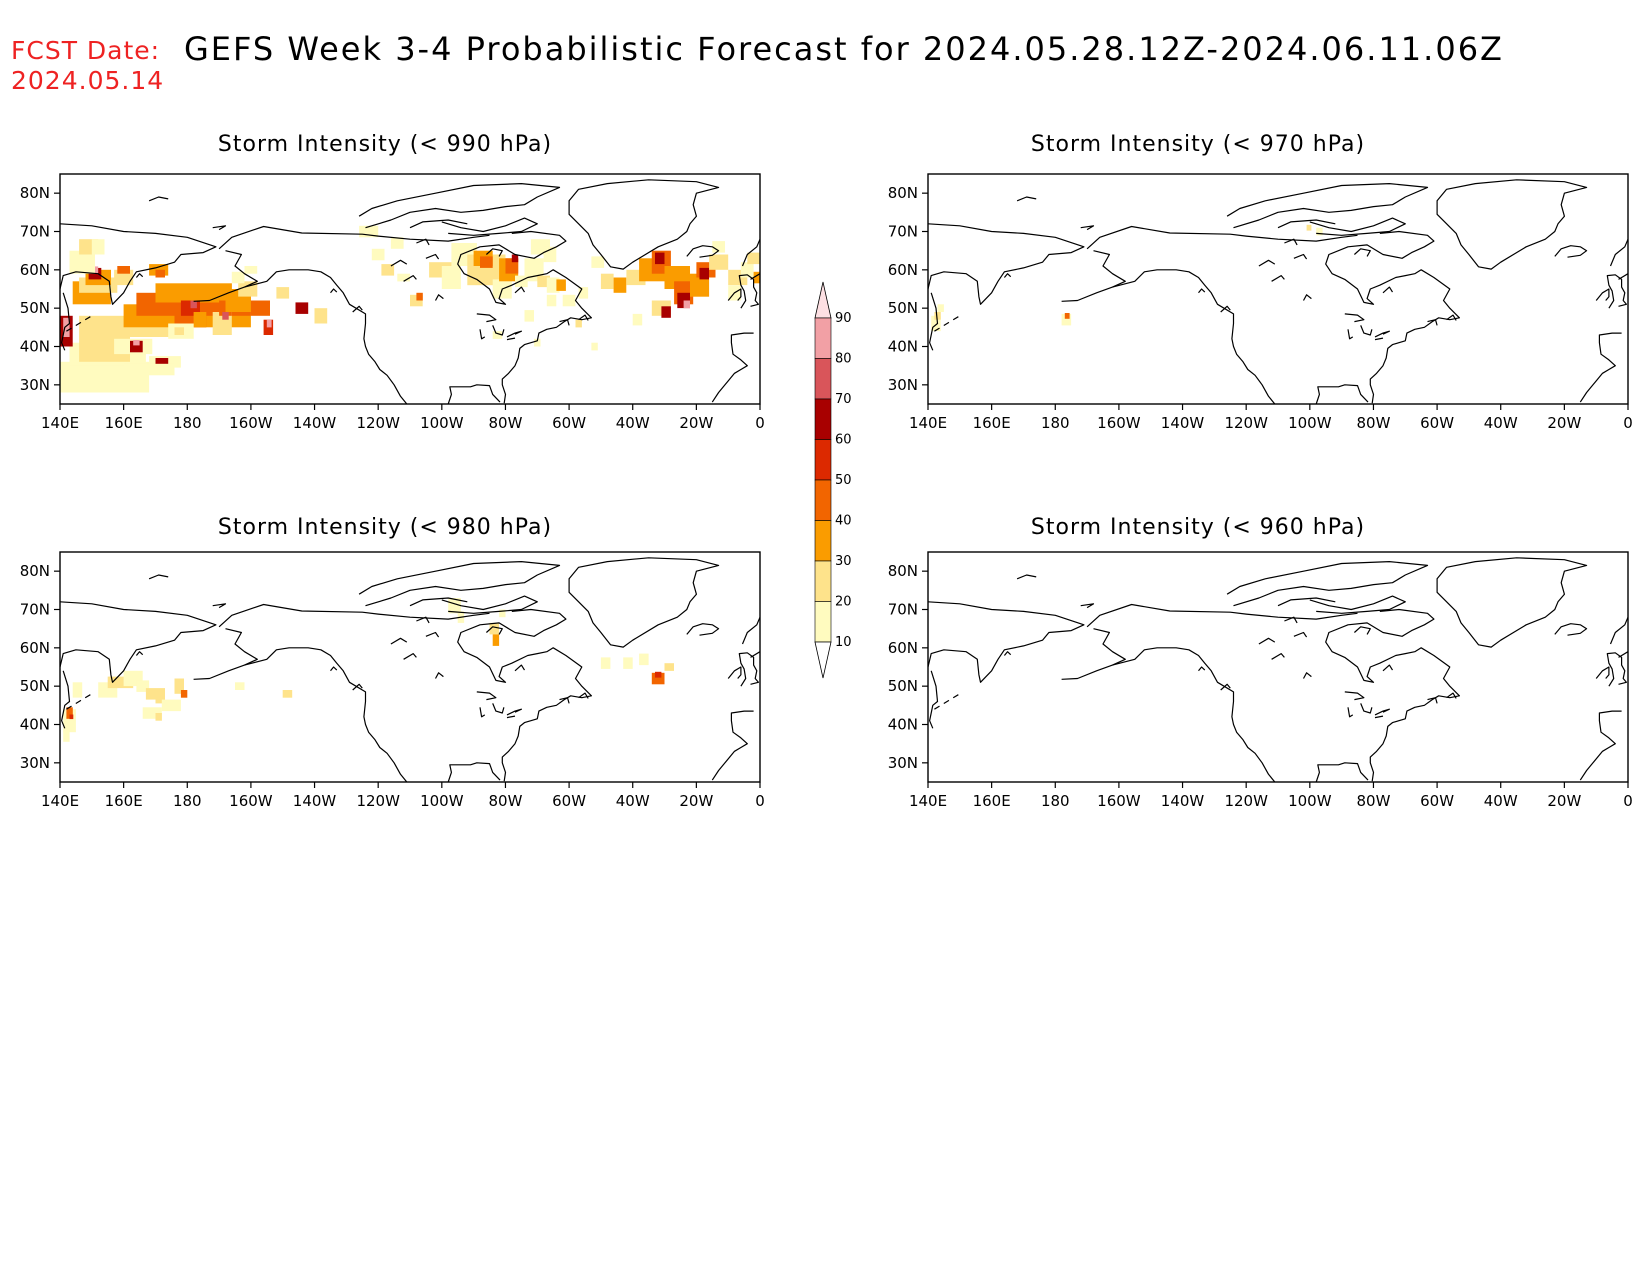 The image size is (1650, 1275). What do you see at coordinates (843, 318) in the screenshot?
I see `colorbar-label: 90` at bounding box center [843, 318].